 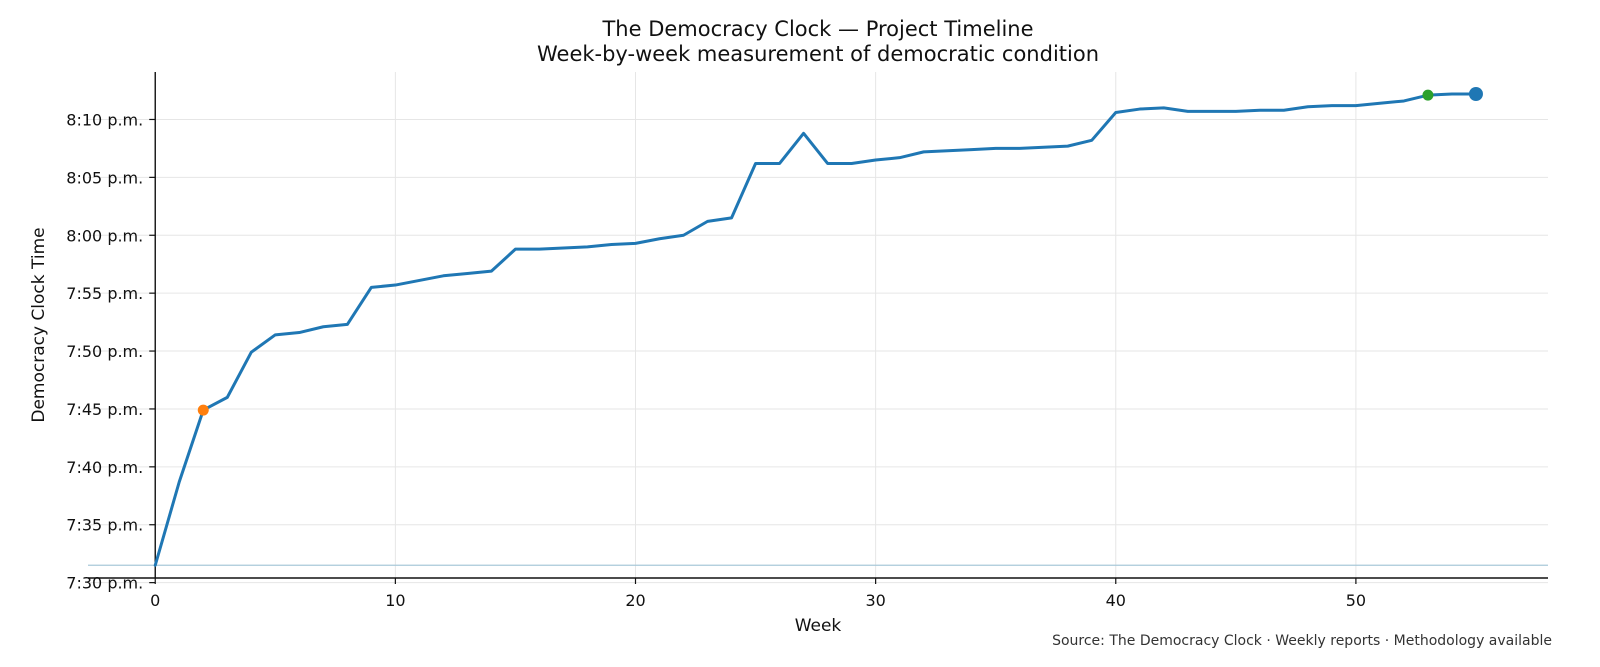 What do you see at coordinates (104, 467) in the screenshot?
I see `y-tick-label: 7:40 p.m.` at bounding box center [104, 467].